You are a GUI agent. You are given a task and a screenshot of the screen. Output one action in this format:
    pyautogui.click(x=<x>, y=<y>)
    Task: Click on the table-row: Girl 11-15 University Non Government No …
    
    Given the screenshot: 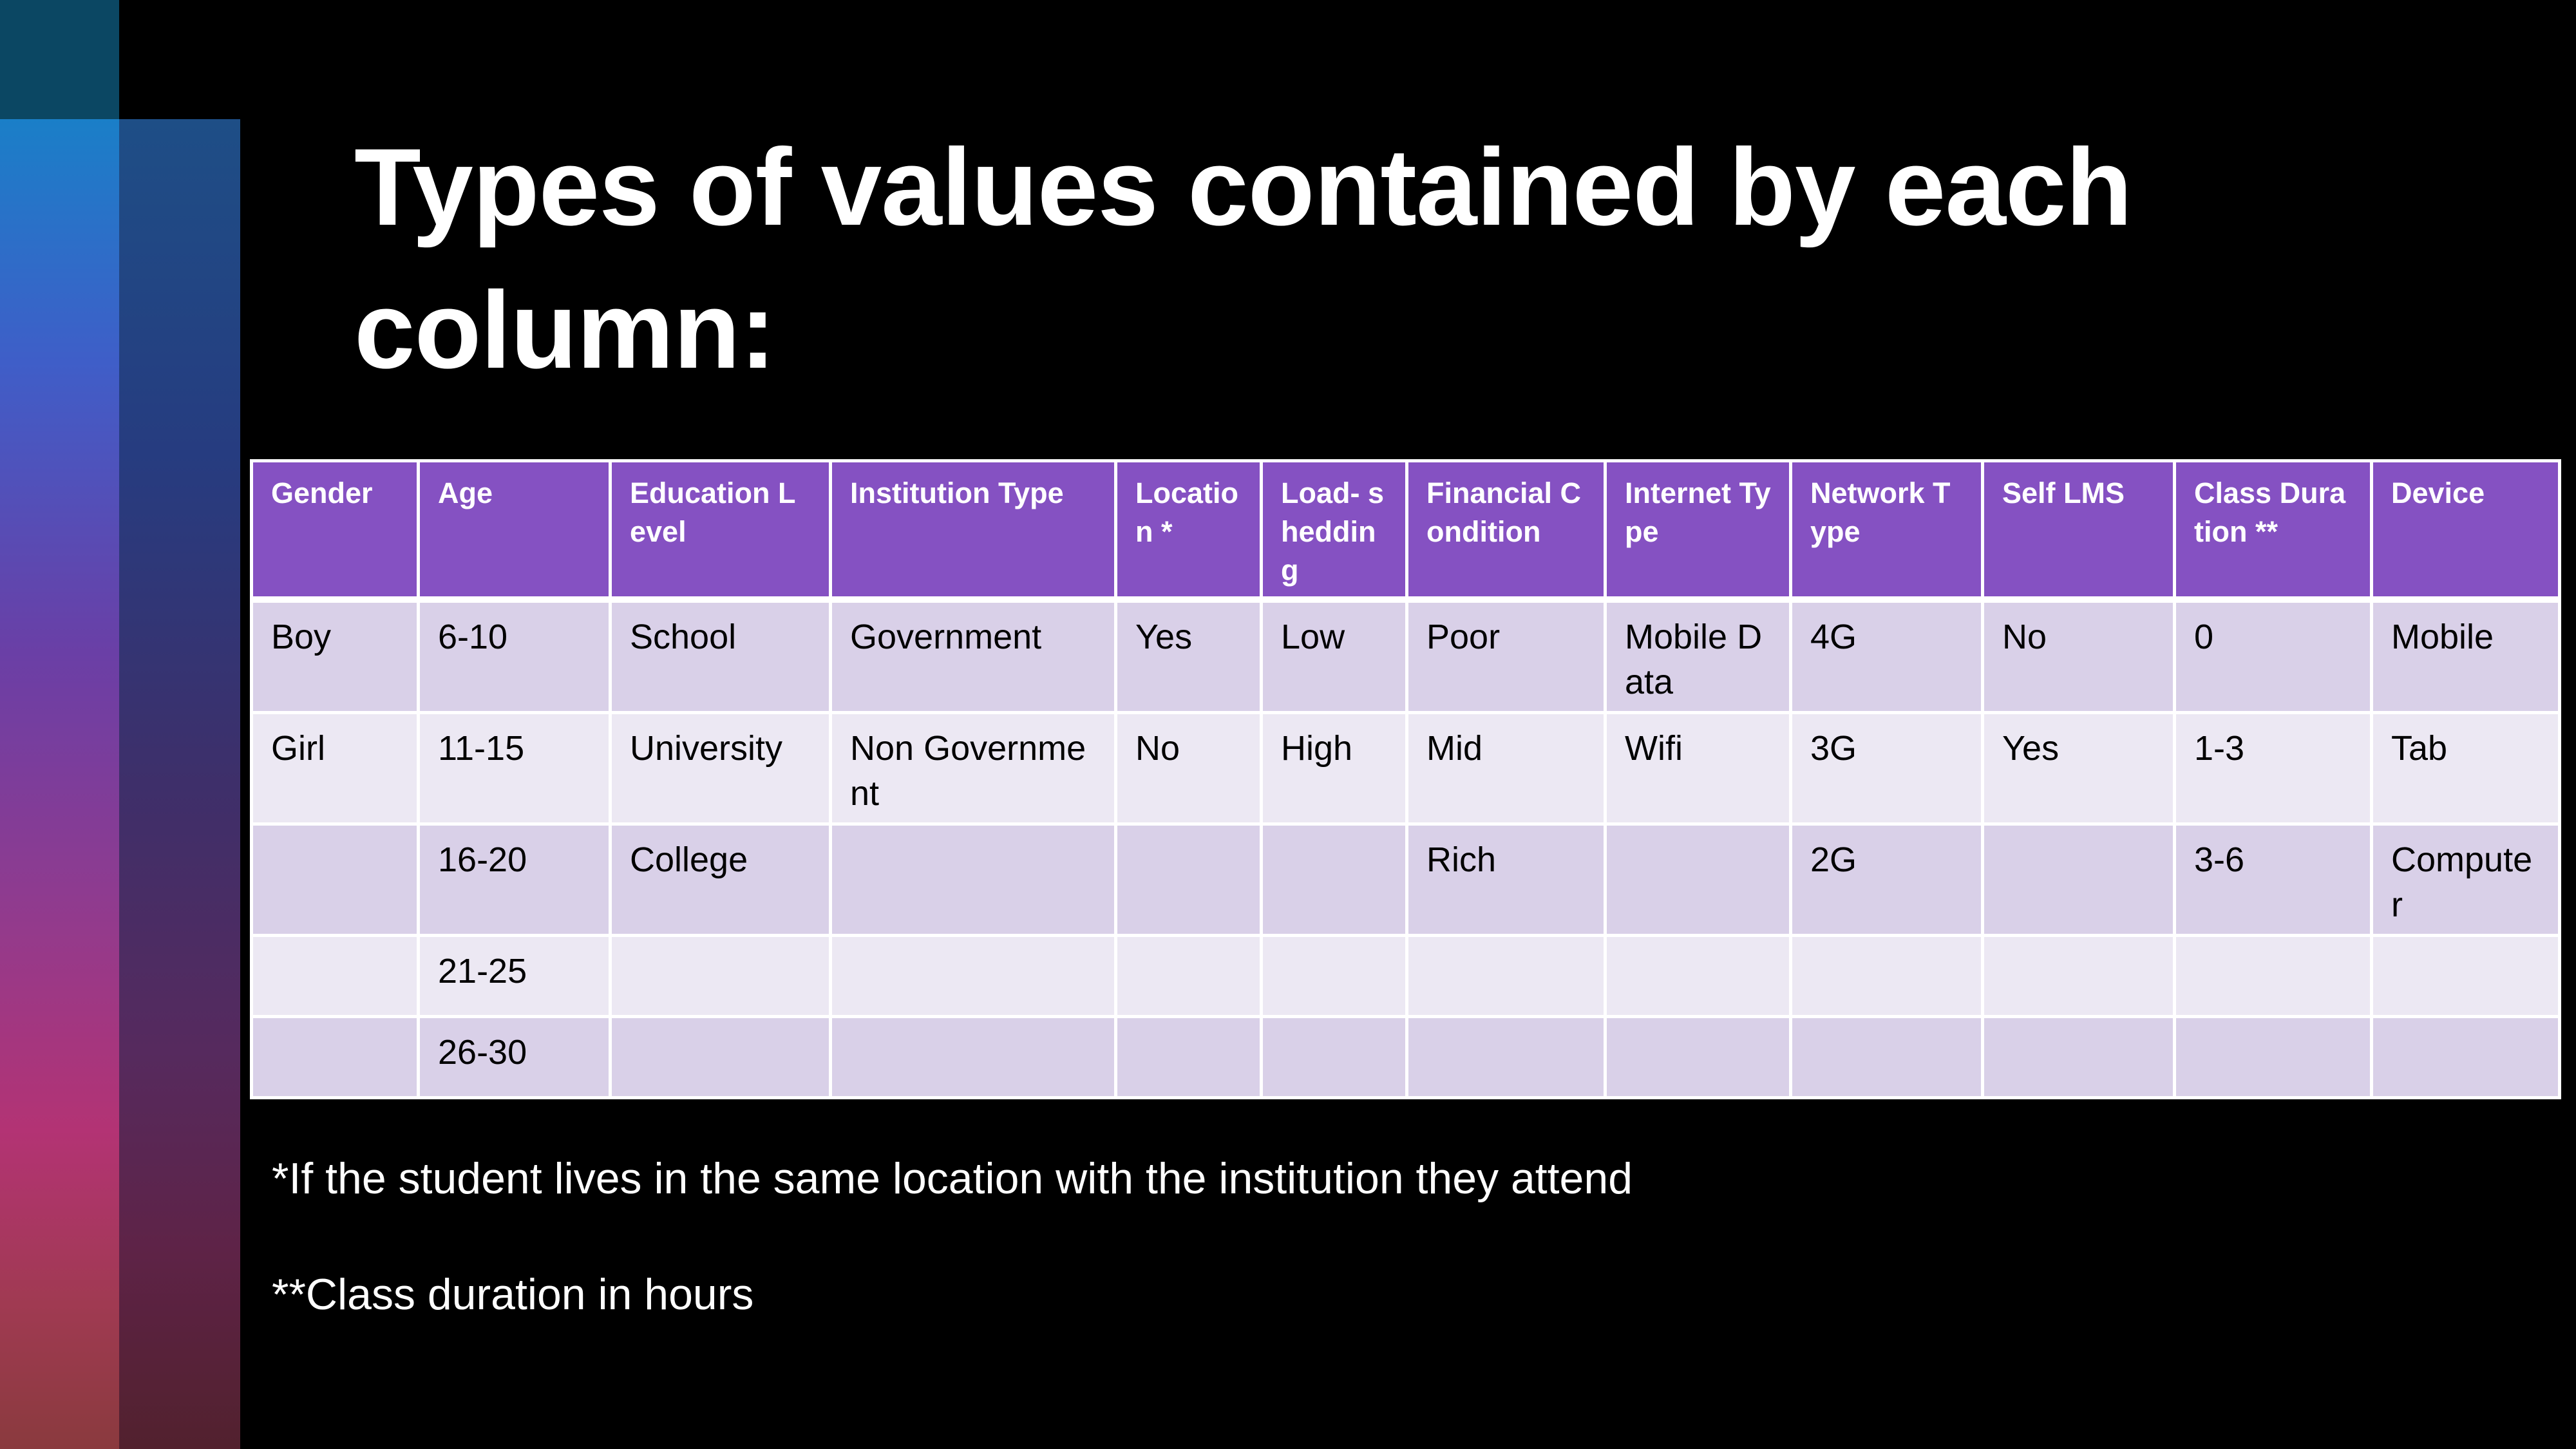 What is the action you would take?
    pyautogui.click(x=1405, y=769)
    